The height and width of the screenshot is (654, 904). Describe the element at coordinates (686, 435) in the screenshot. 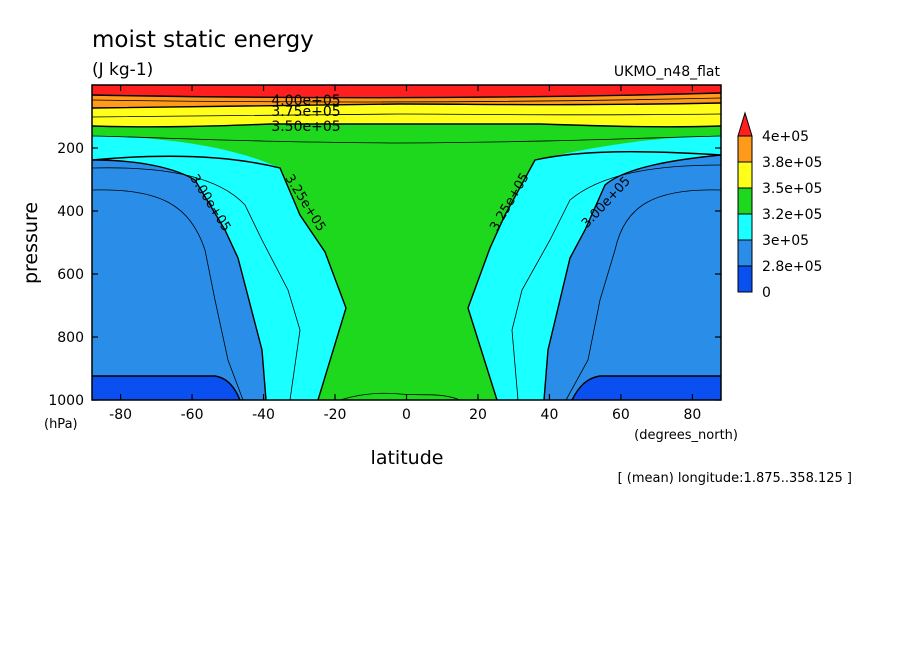

I see `x-axis-unit: (degrees_north)` at that location.